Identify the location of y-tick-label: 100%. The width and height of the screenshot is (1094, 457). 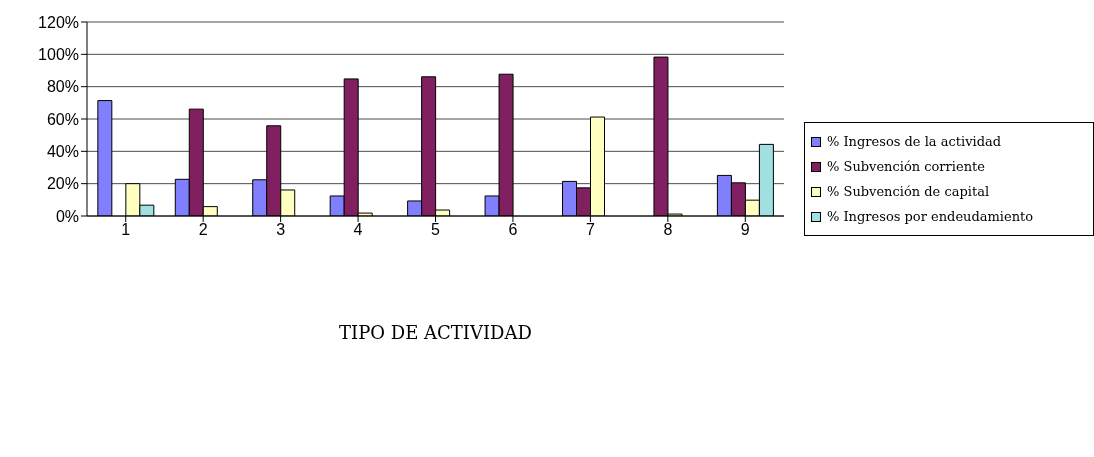
(58, 55).